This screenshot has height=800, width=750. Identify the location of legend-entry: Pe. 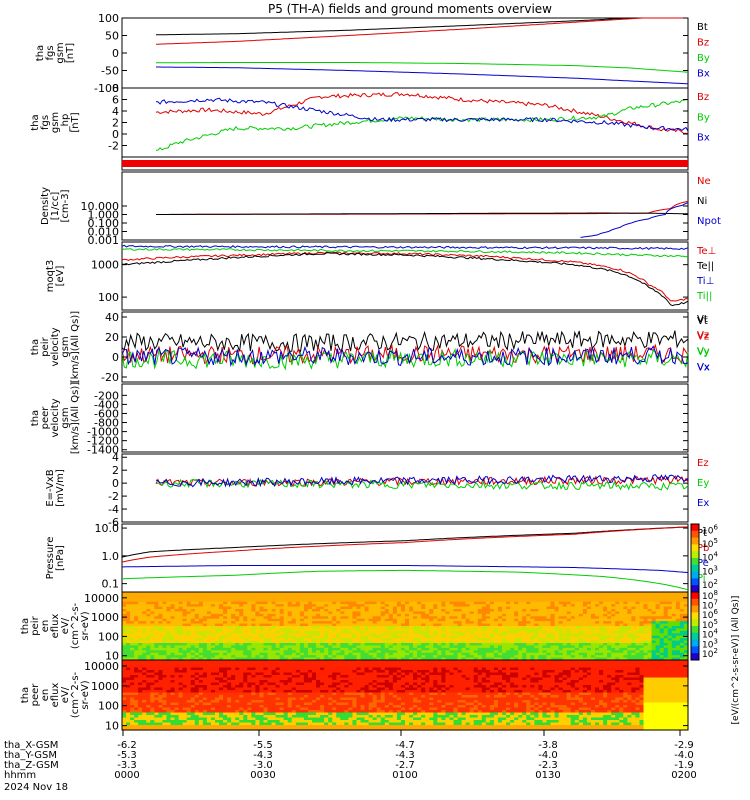
(703, 563).